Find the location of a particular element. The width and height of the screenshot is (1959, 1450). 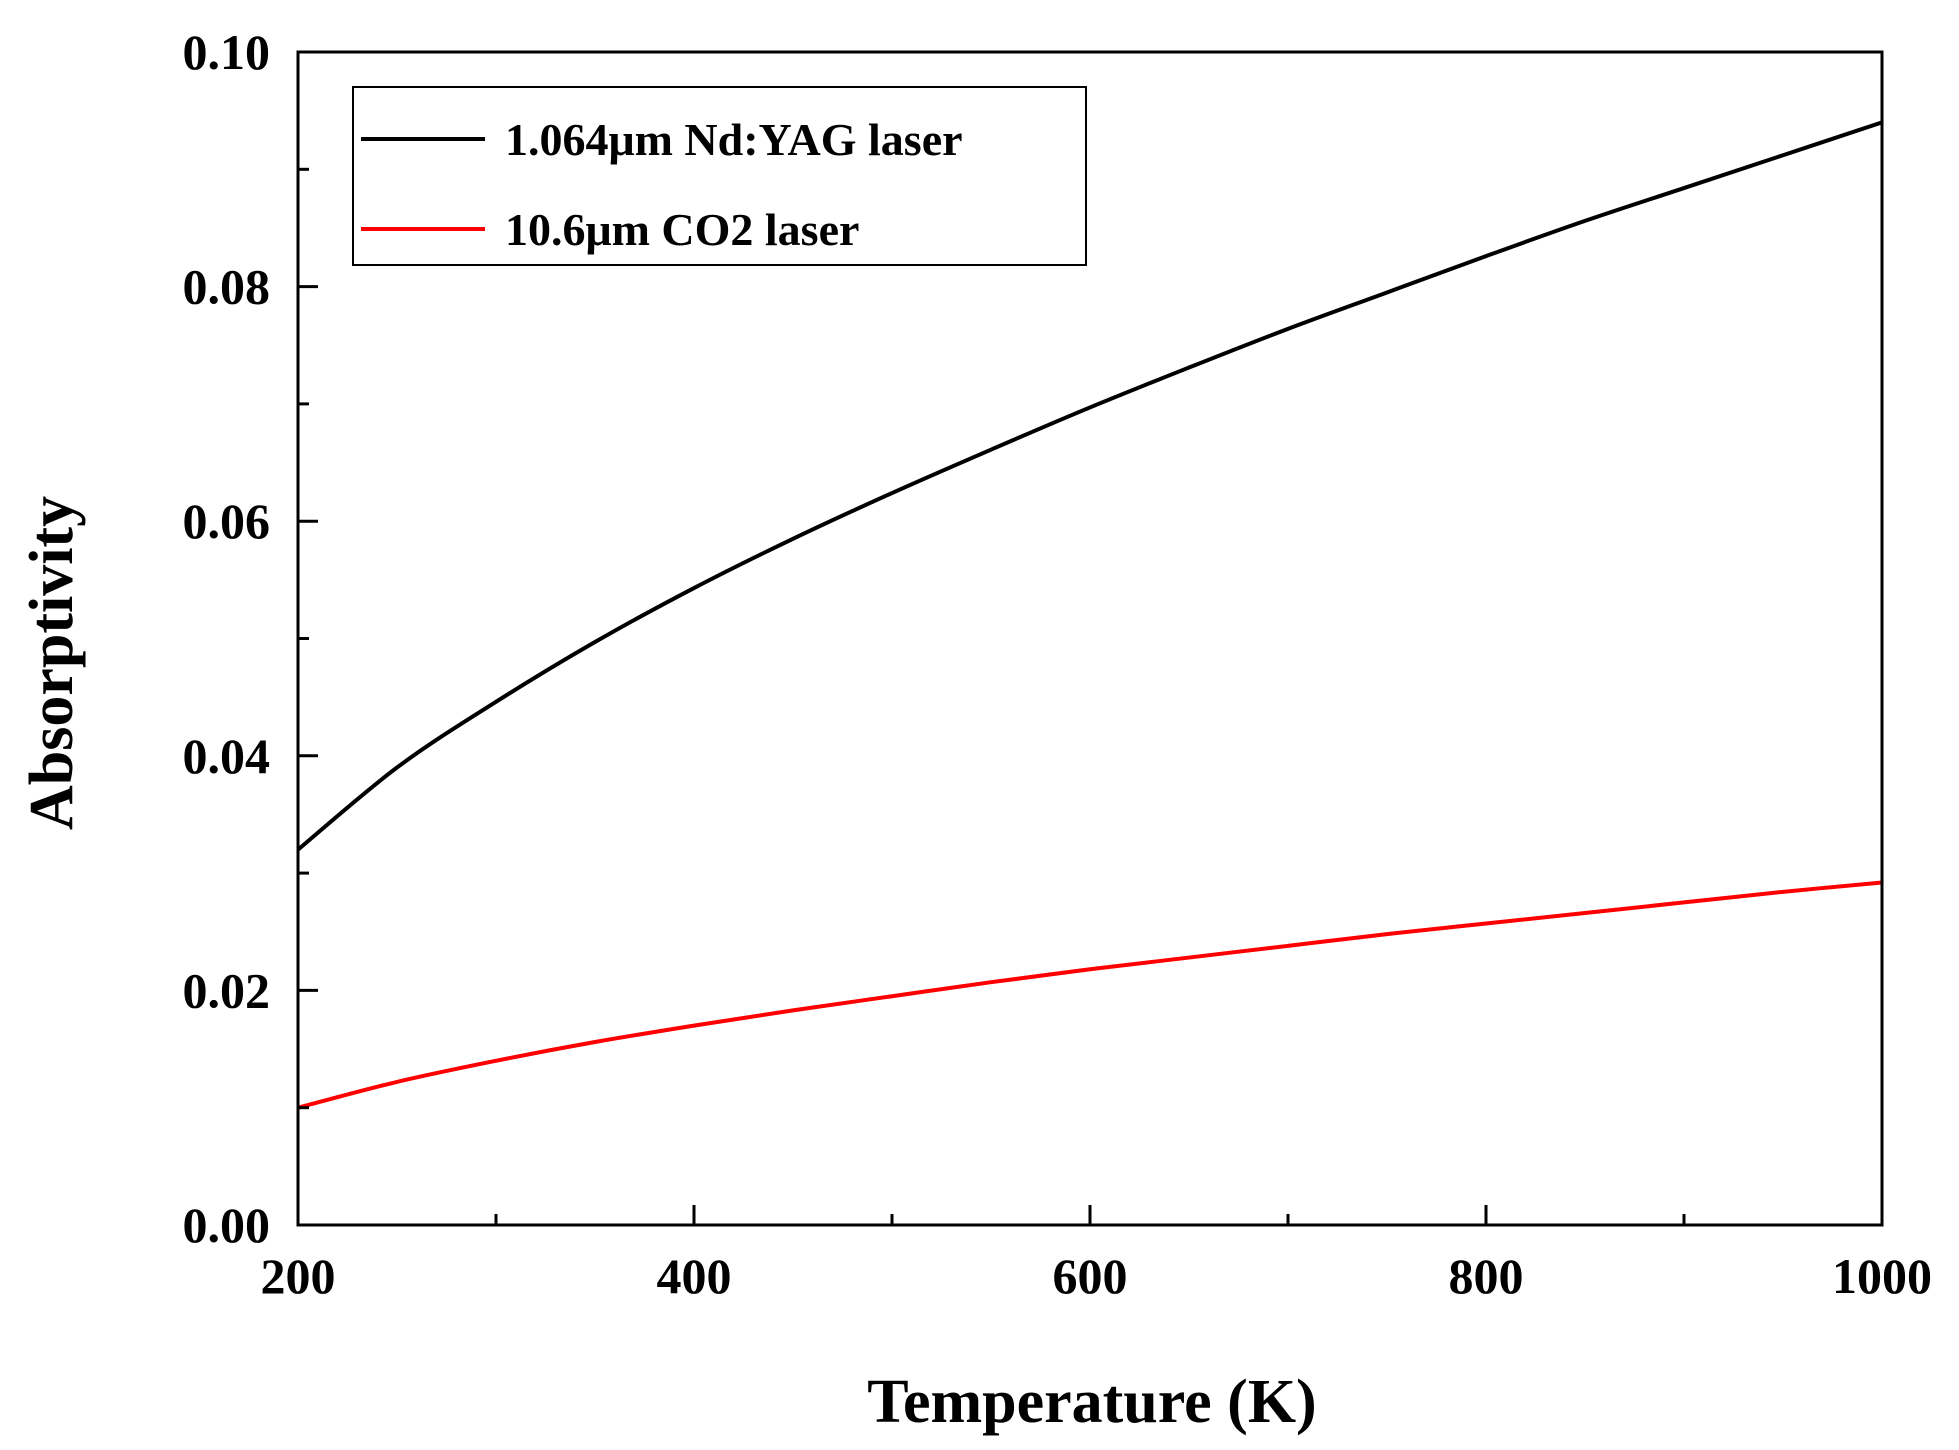

y-axis-title: Absorptivity is located at coordinates (52, 663).